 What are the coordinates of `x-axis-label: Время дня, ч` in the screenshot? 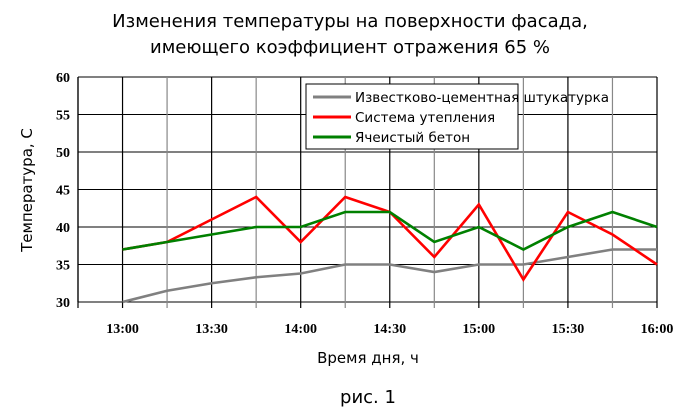 It's located at (368, 358).